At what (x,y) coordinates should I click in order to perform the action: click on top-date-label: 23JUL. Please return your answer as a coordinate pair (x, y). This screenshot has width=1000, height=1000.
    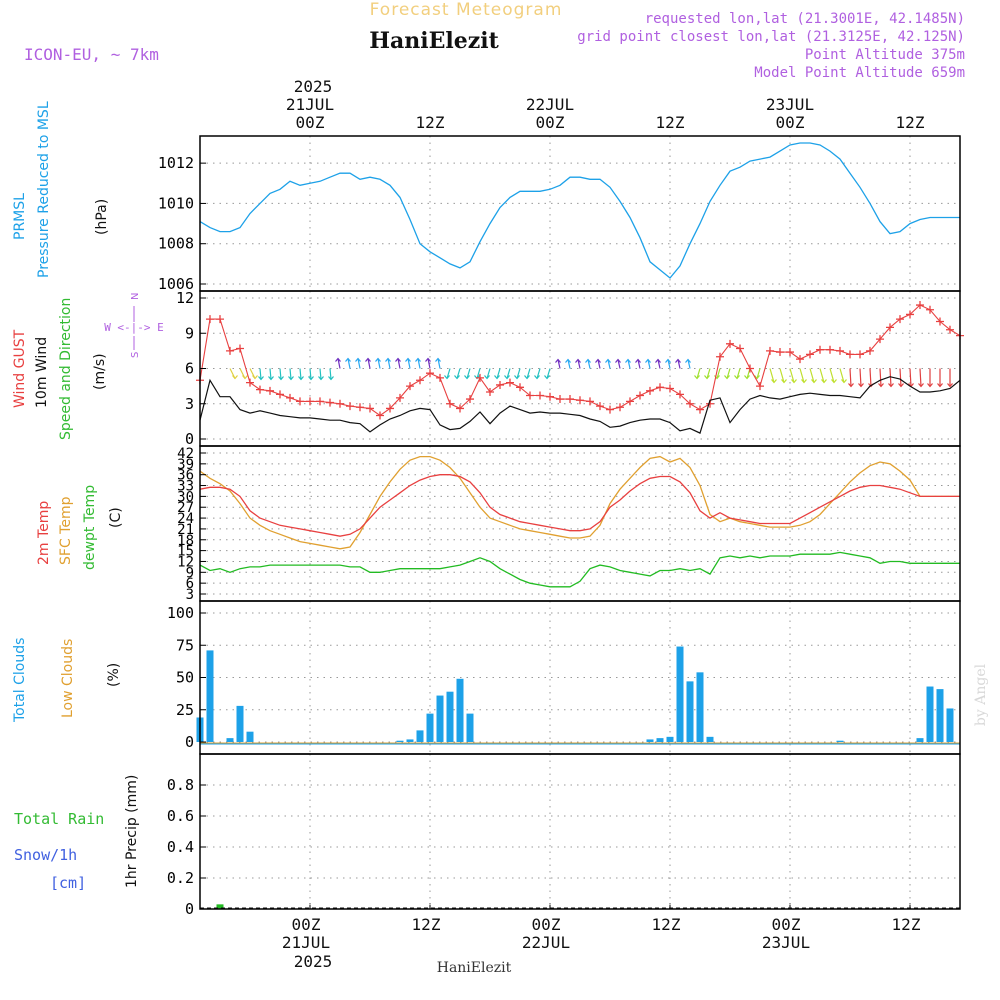
    Looking at the image, I should click on (790, 104).